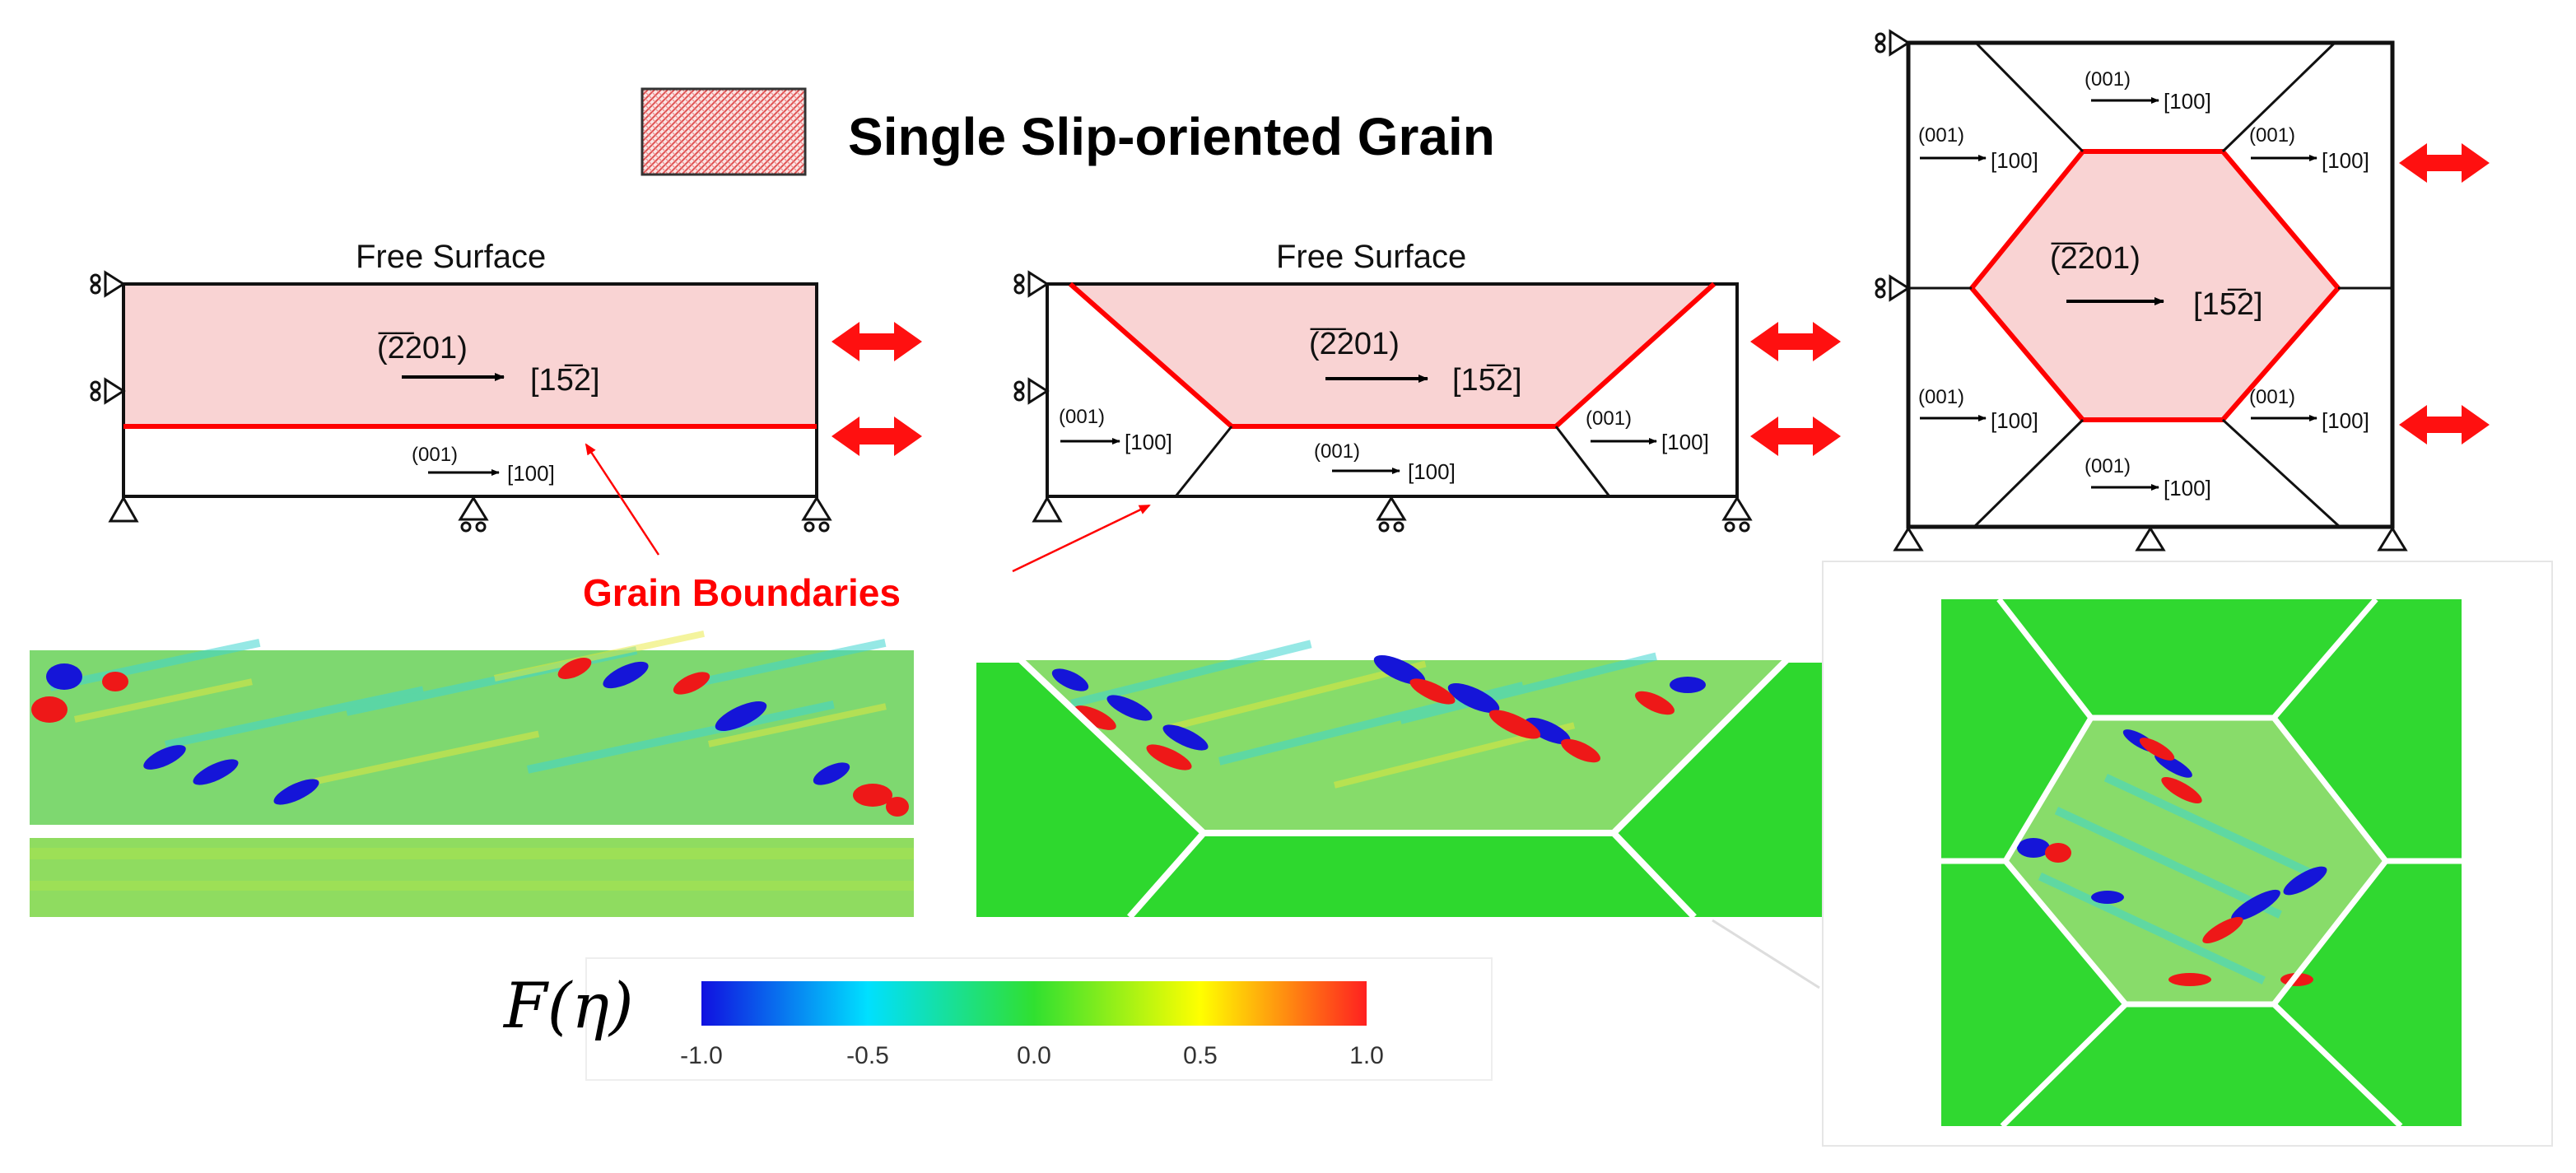  What do you see at coordinates (724, 131) in the screenshot?
I see `legend-swatch` at bounding box center [724, 131].